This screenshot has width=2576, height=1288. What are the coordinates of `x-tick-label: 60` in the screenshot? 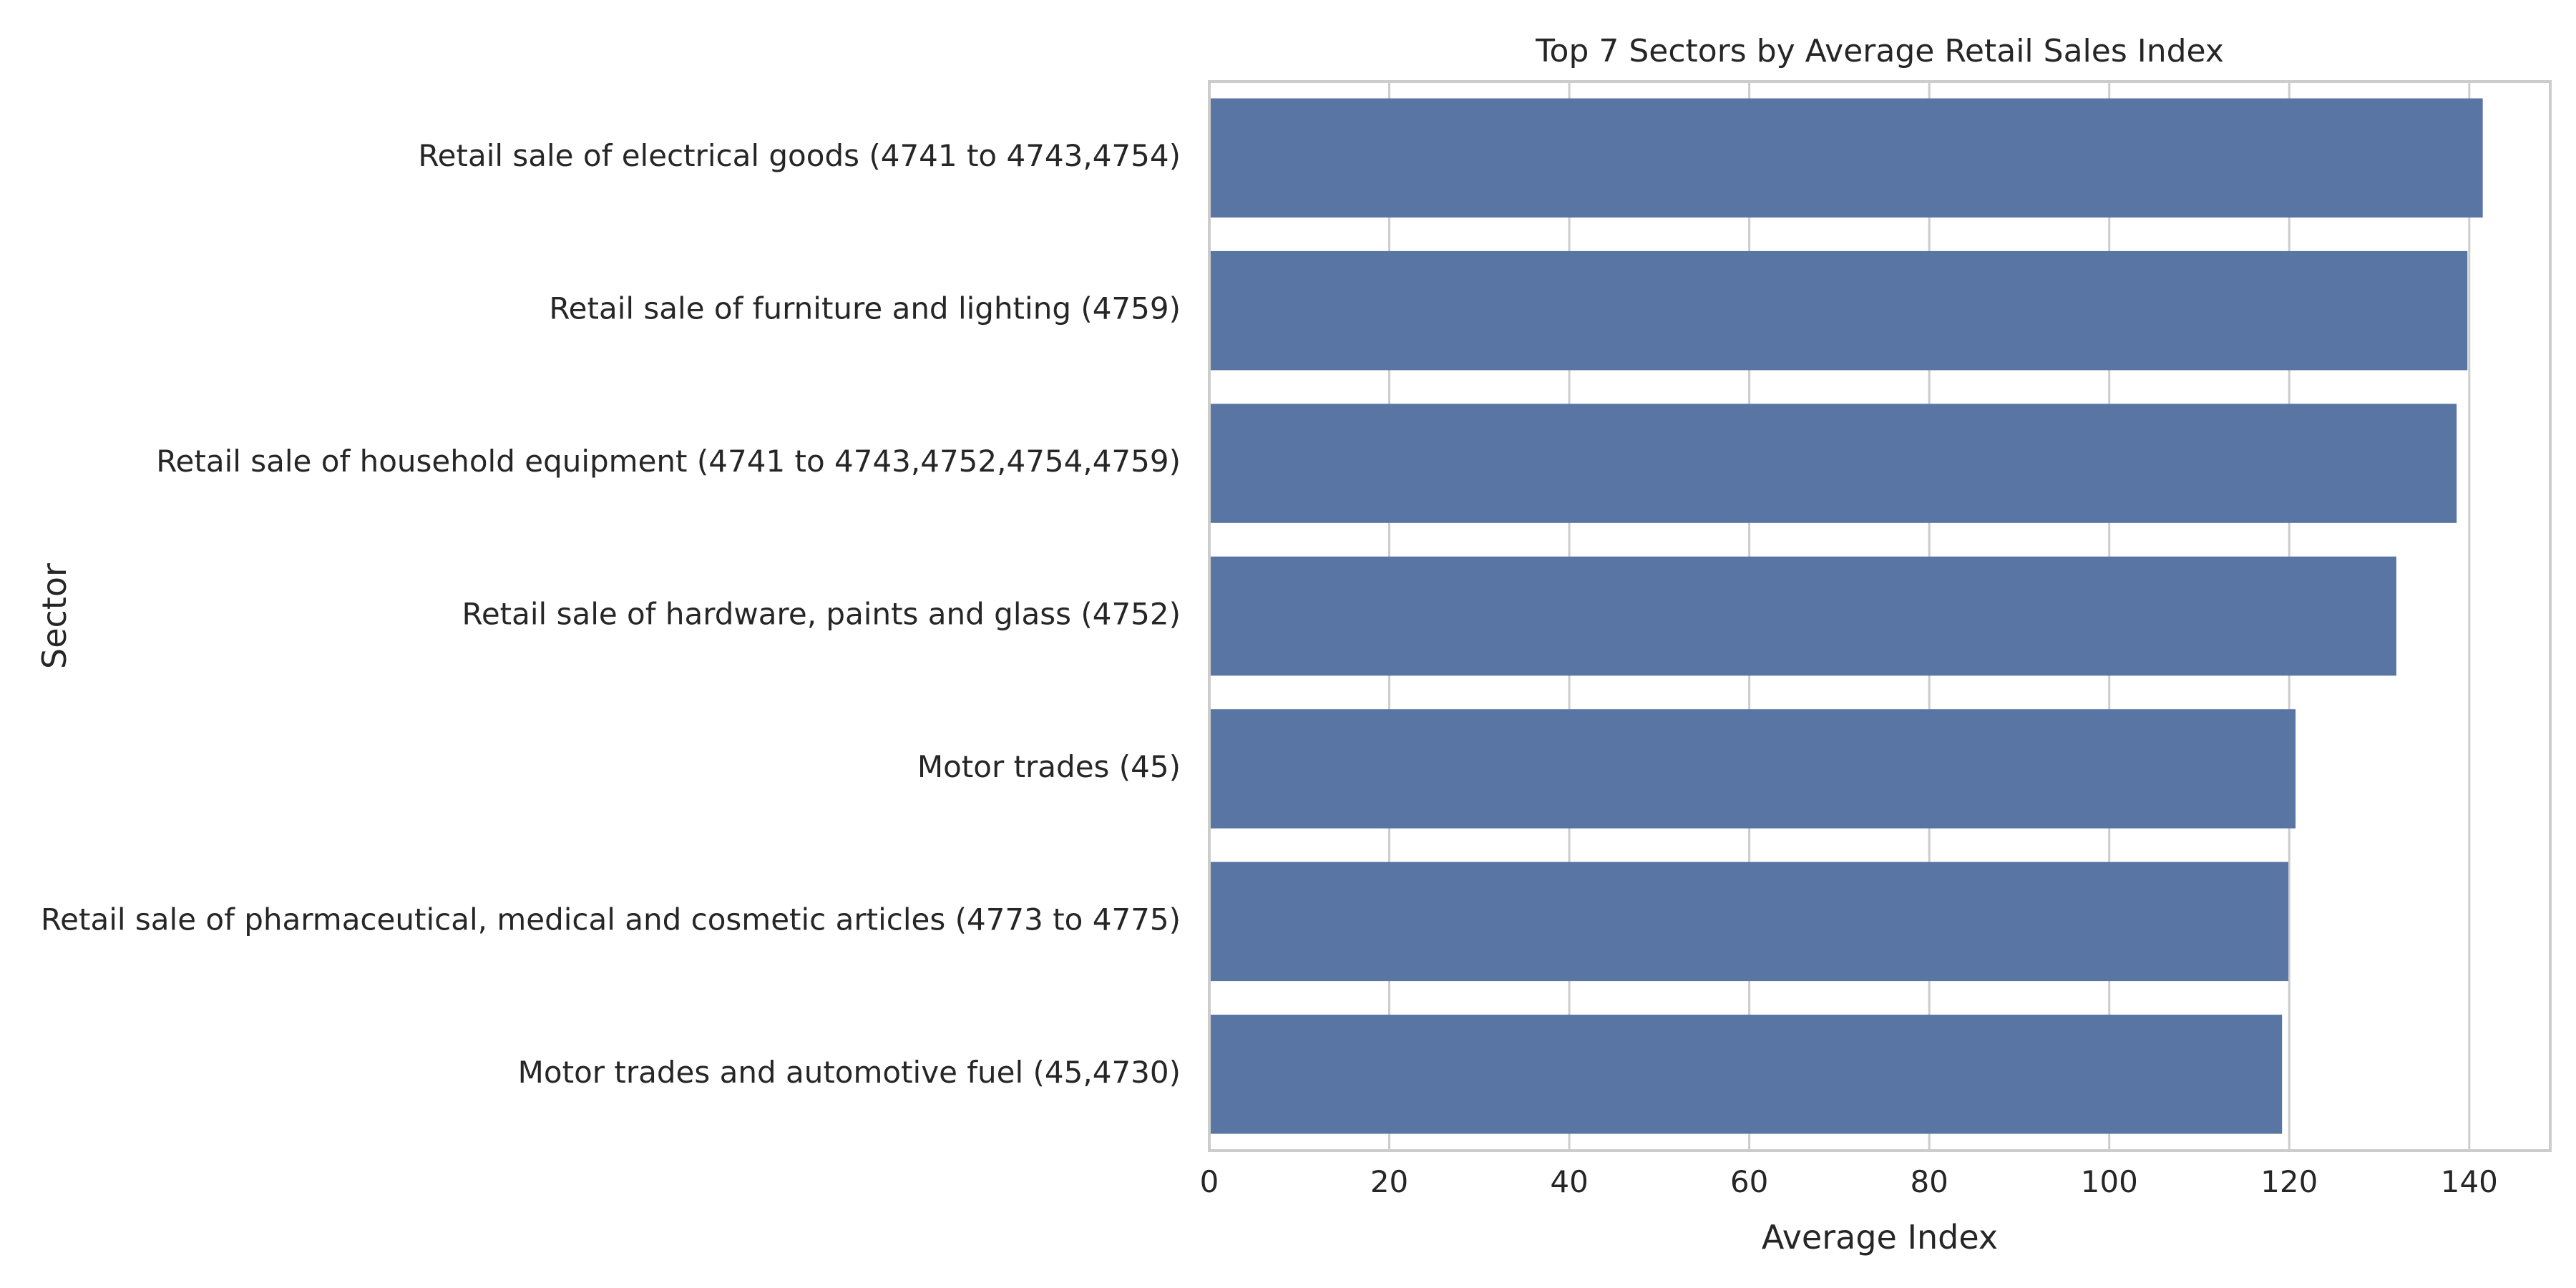 It's located at (1749, 1181).